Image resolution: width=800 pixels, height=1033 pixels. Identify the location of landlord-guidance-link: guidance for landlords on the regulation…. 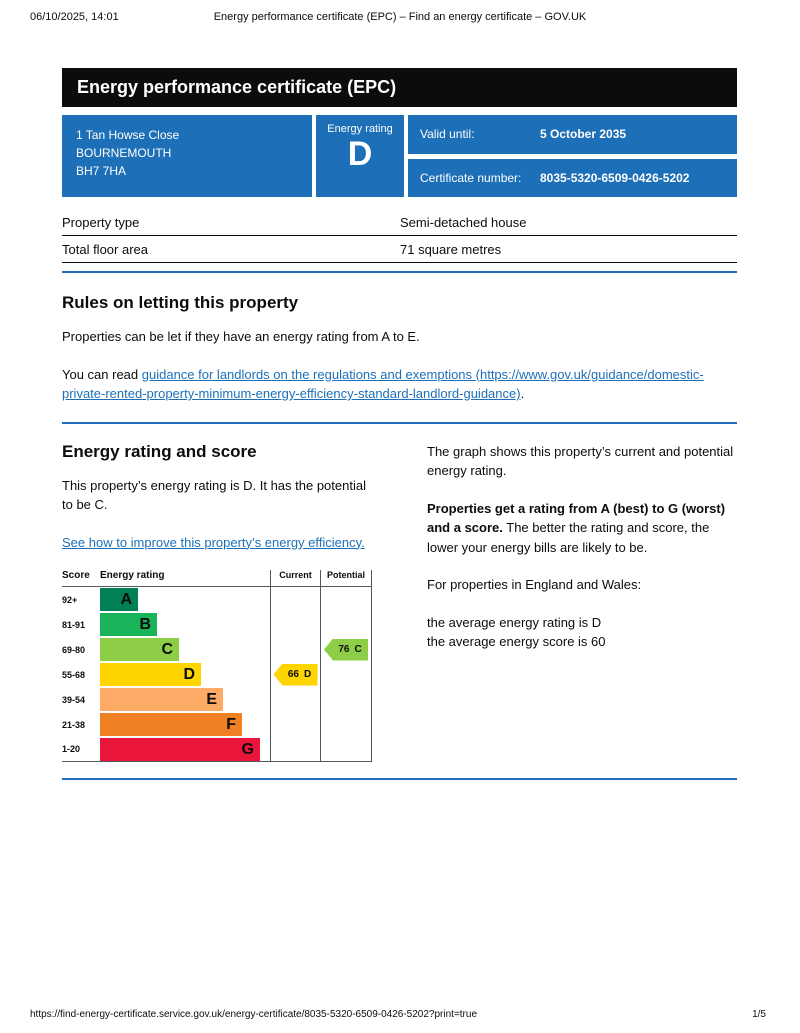
(383, 384).